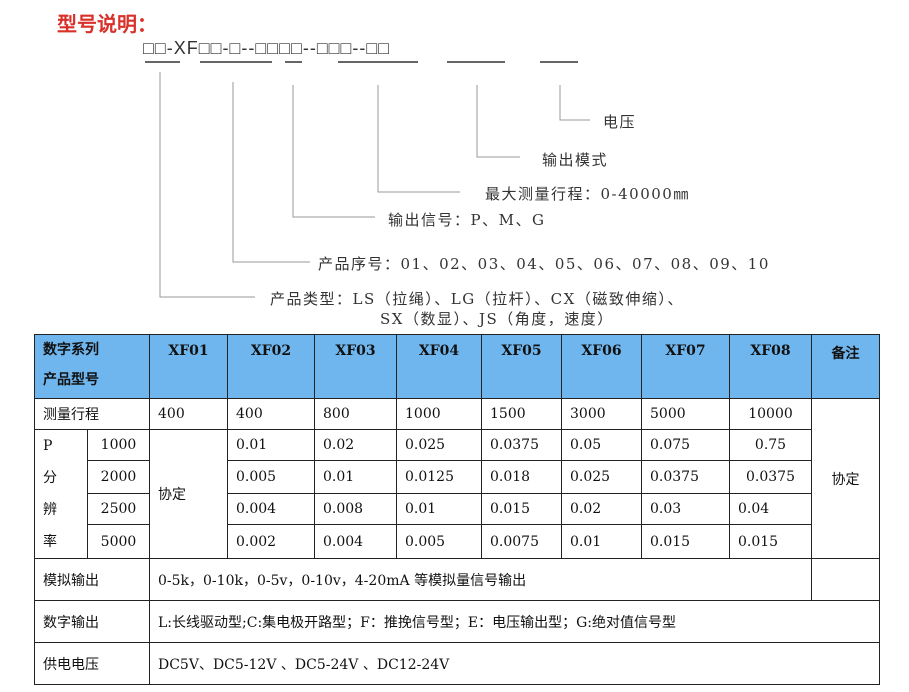 The height and width of the screenshot is (692, 909). I want to click on header-model: XF05, so click(521, 366).